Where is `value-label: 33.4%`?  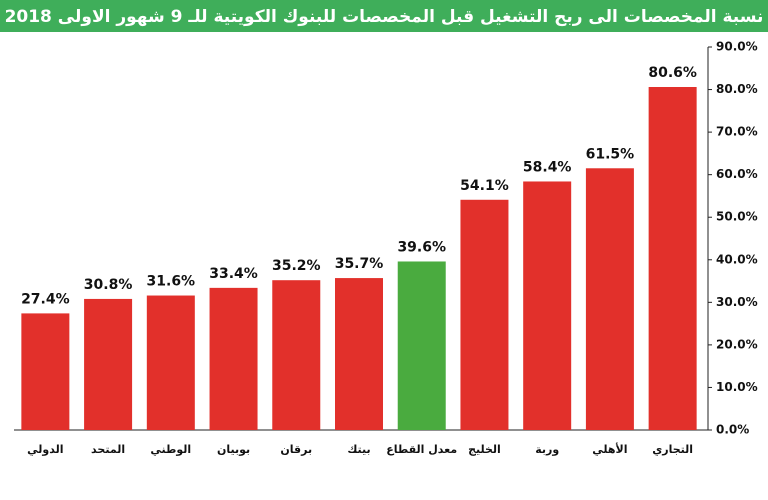
value-label: 33.4% is located at coordinates (233, 274).